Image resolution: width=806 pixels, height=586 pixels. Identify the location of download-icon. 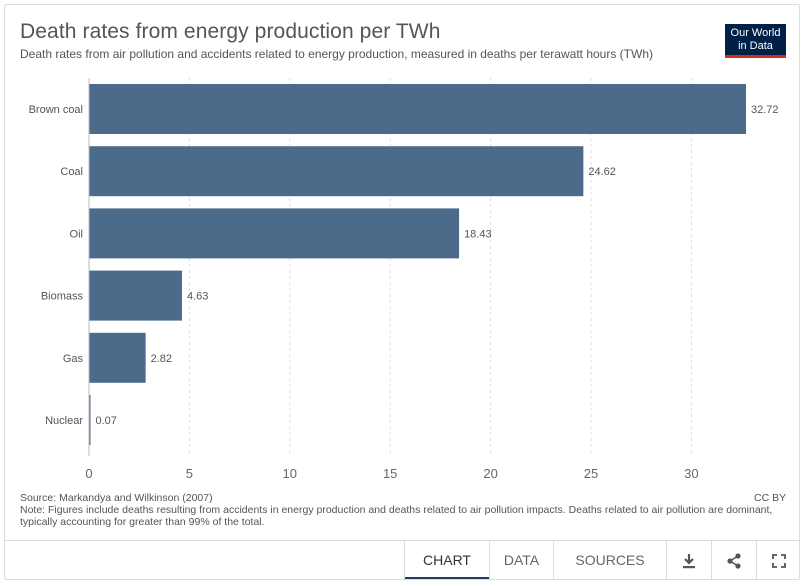
(689, 560).